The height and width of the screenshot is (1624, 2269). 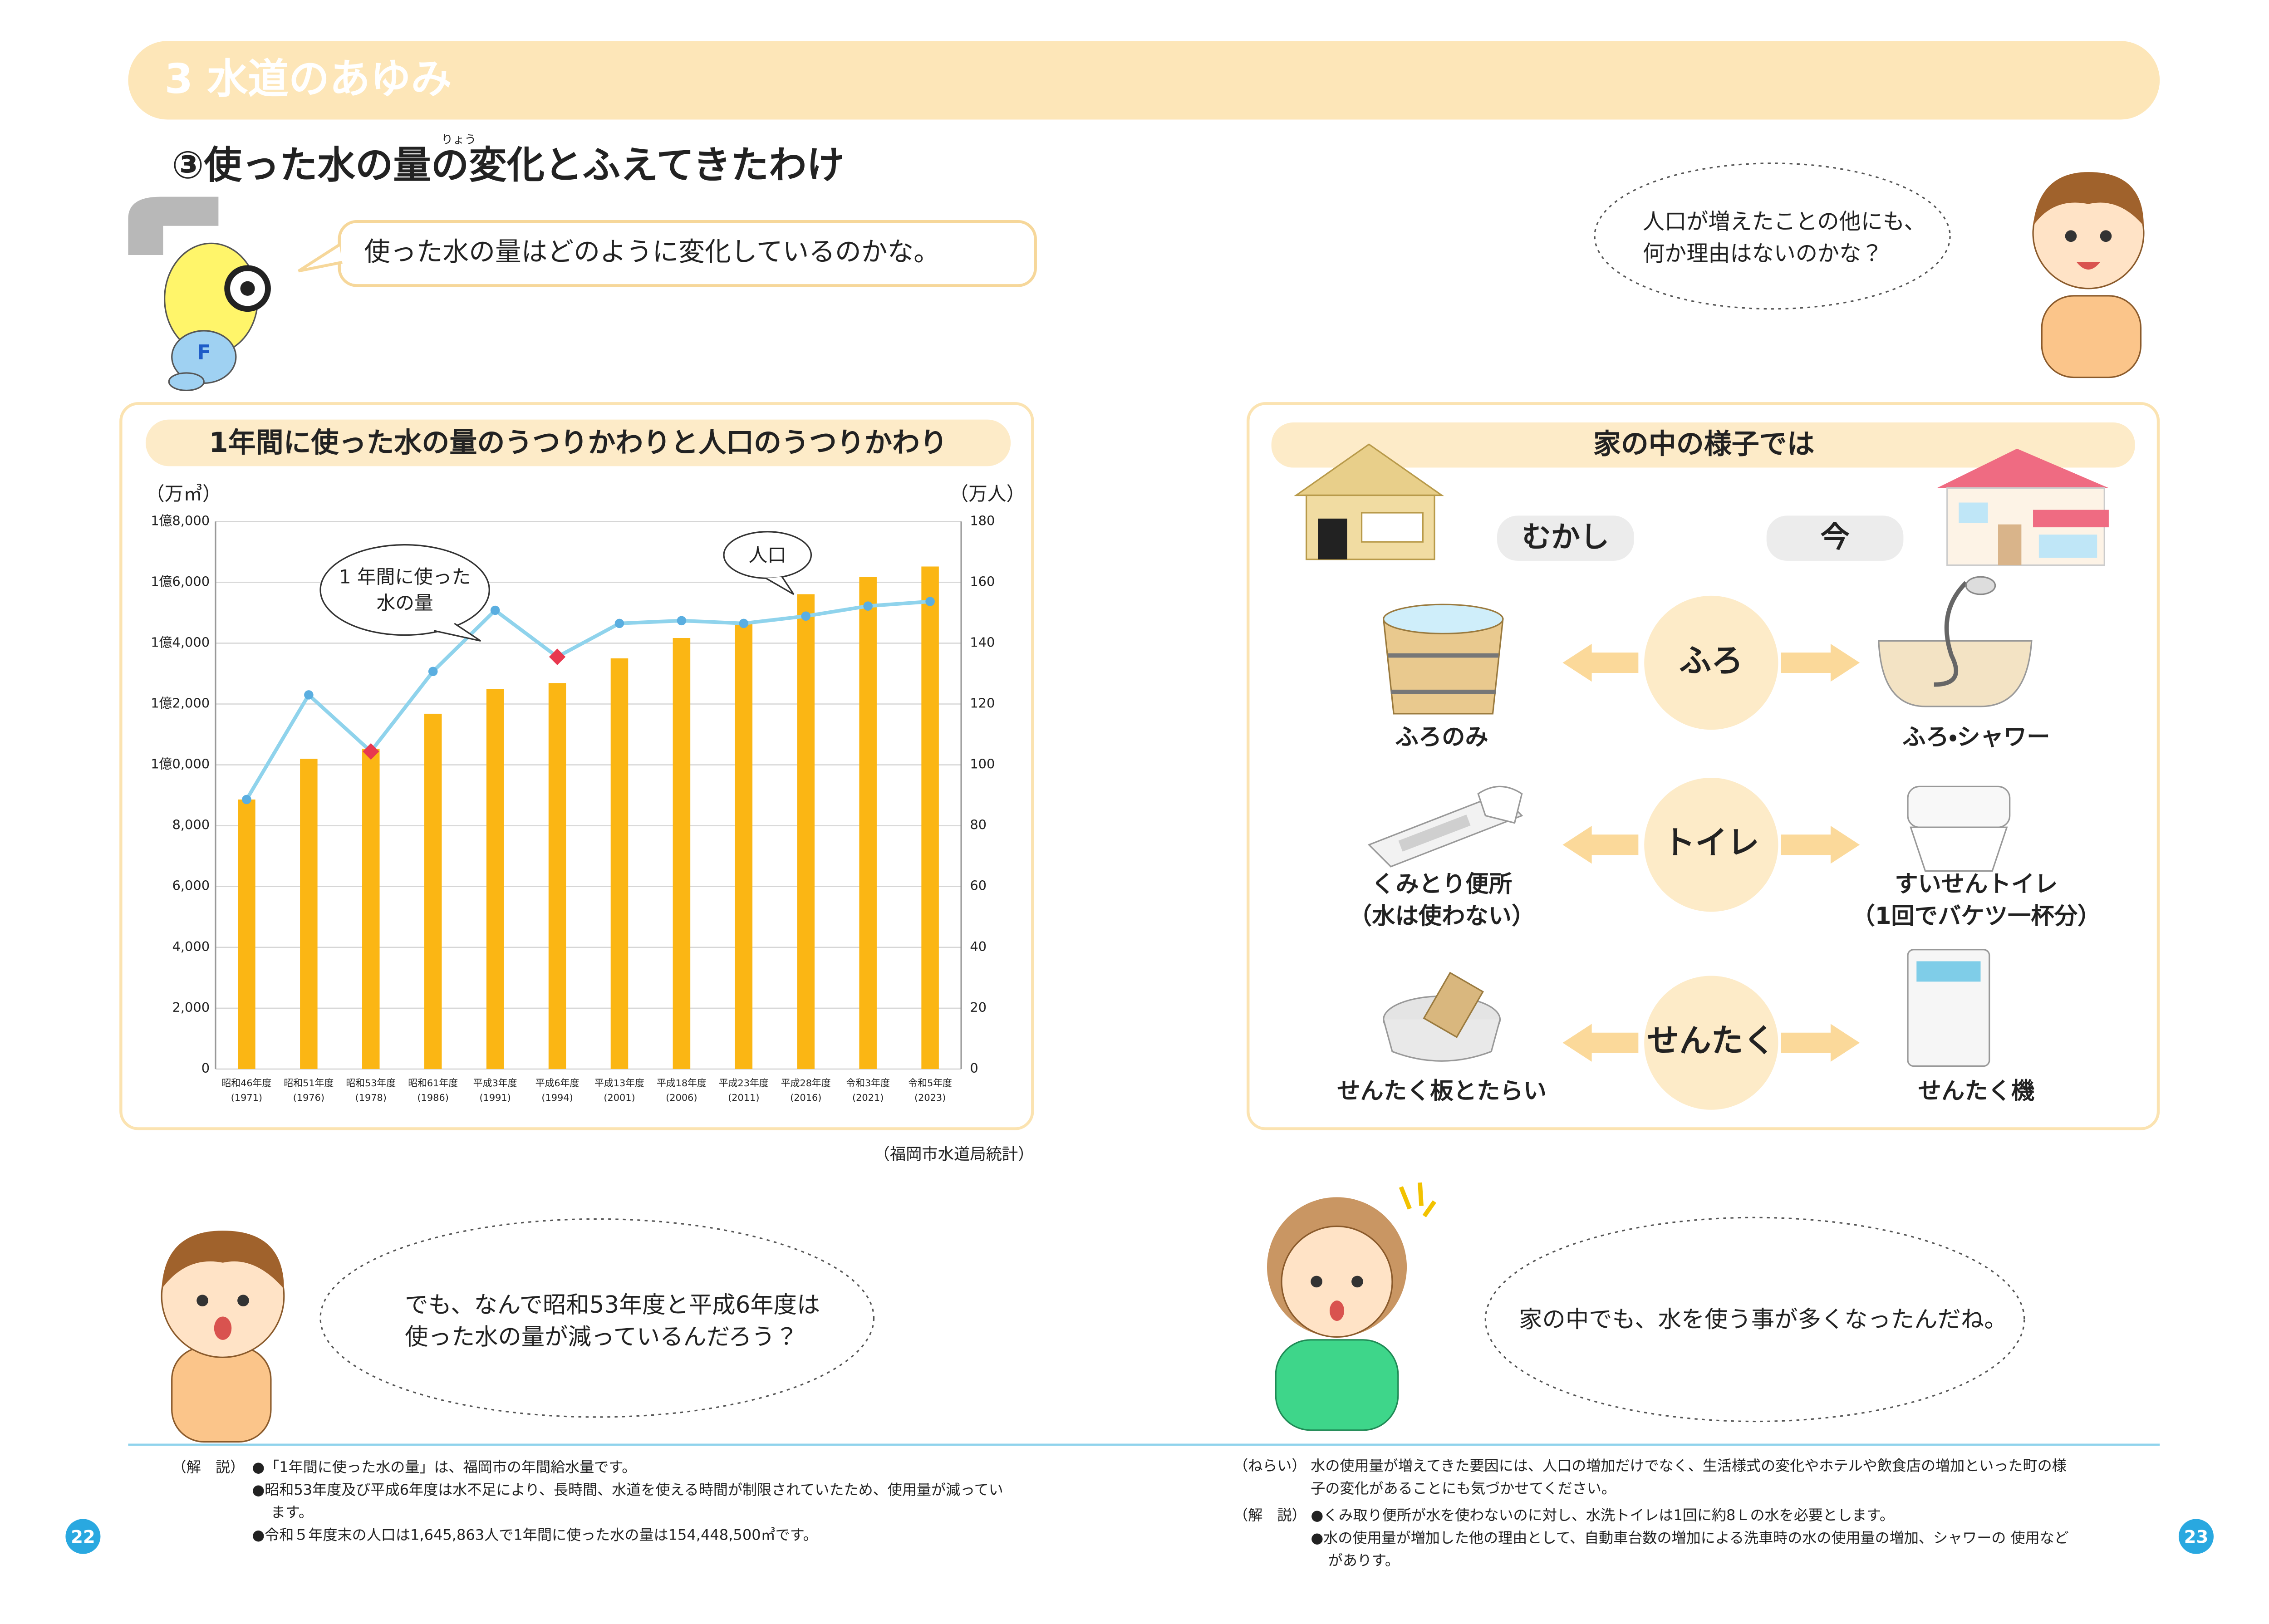 What do you see at coordinates (1445, 826) in the screenshot?
I see `pit-toilet-icon` at bounding box center [1445, 826].